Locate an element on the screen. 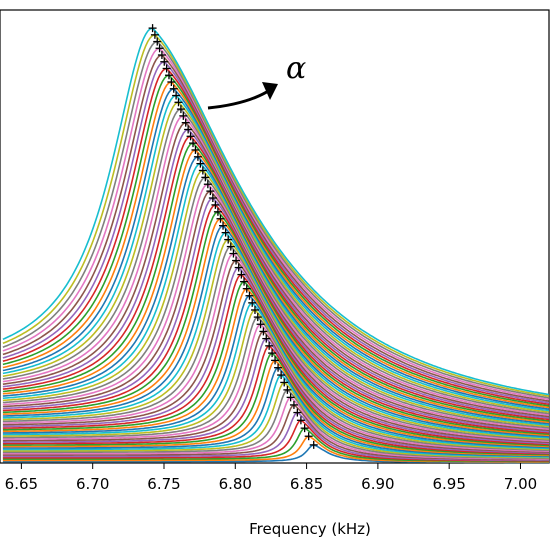 The width and height of the screenshot is (550, 554). alpha-annotation: α is located at coordinates (256, 80).